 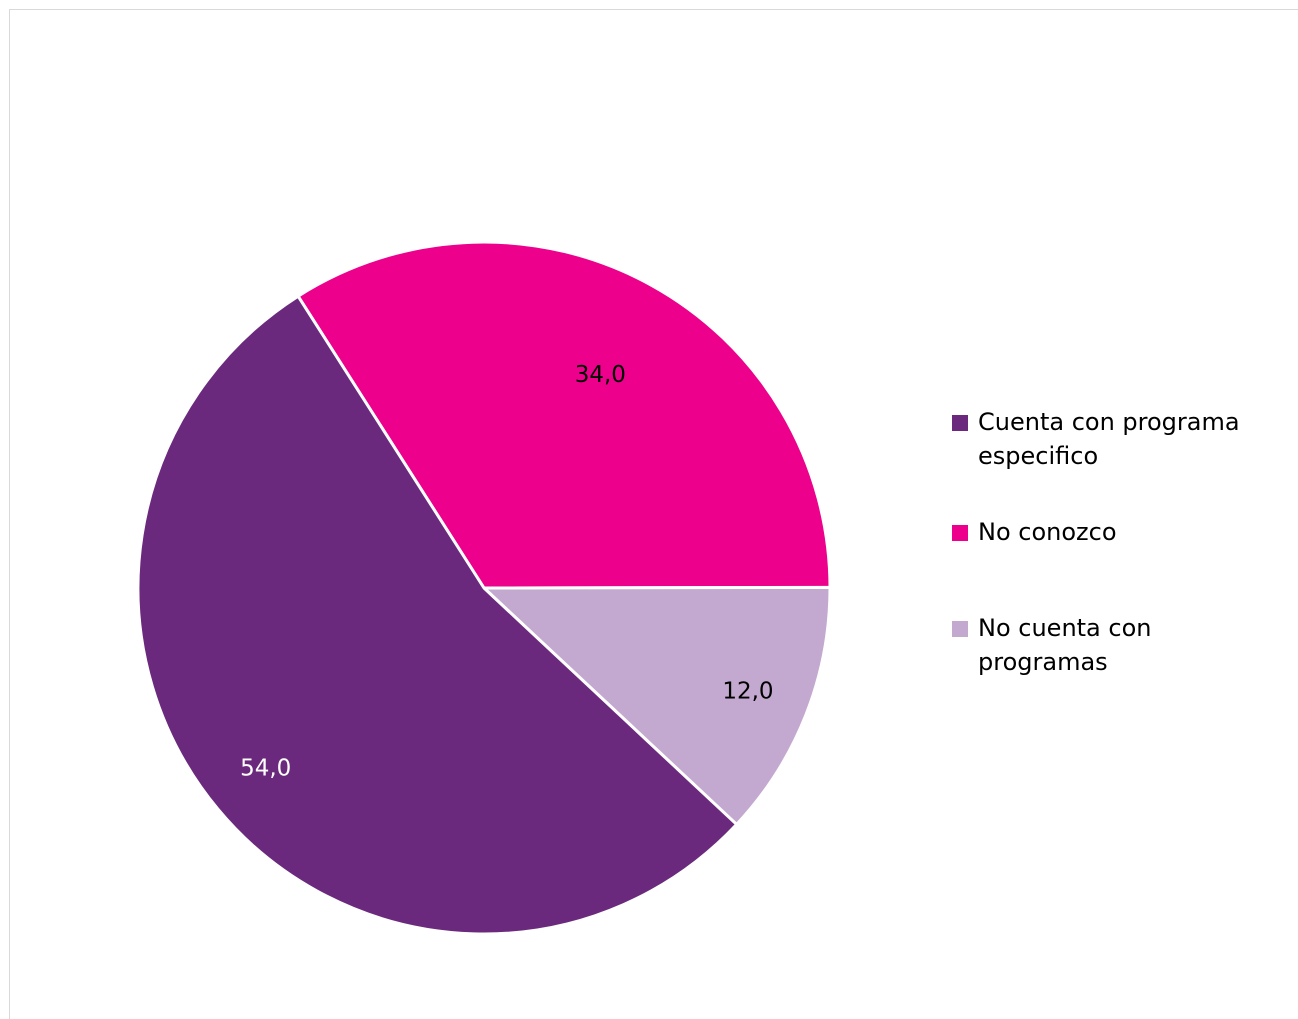 I want to click on data-label-no-conozco: 34,0, so click(x=600, y=375).